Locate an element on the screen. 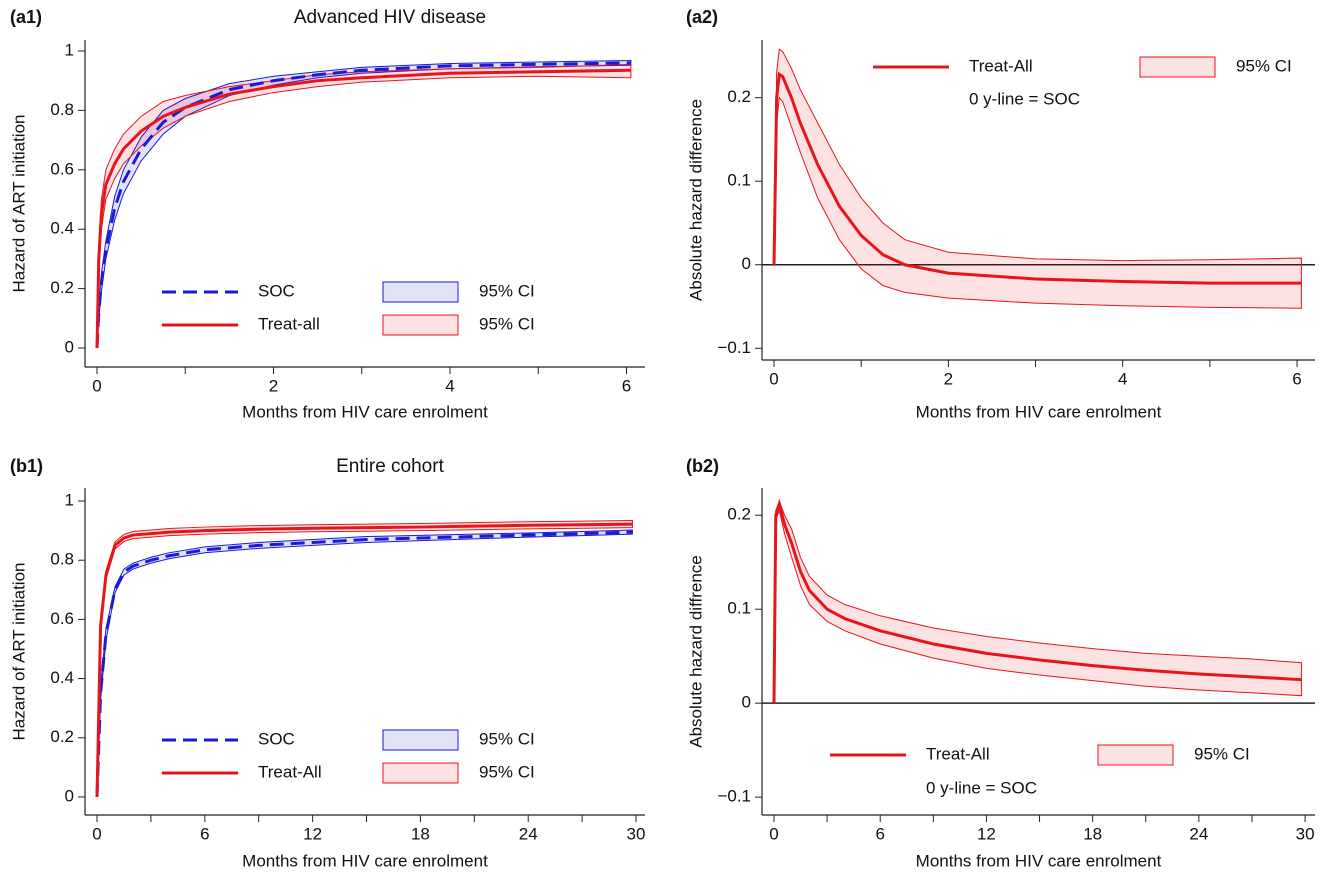  panel-label: (a1) is located at coordinates (26, 17).